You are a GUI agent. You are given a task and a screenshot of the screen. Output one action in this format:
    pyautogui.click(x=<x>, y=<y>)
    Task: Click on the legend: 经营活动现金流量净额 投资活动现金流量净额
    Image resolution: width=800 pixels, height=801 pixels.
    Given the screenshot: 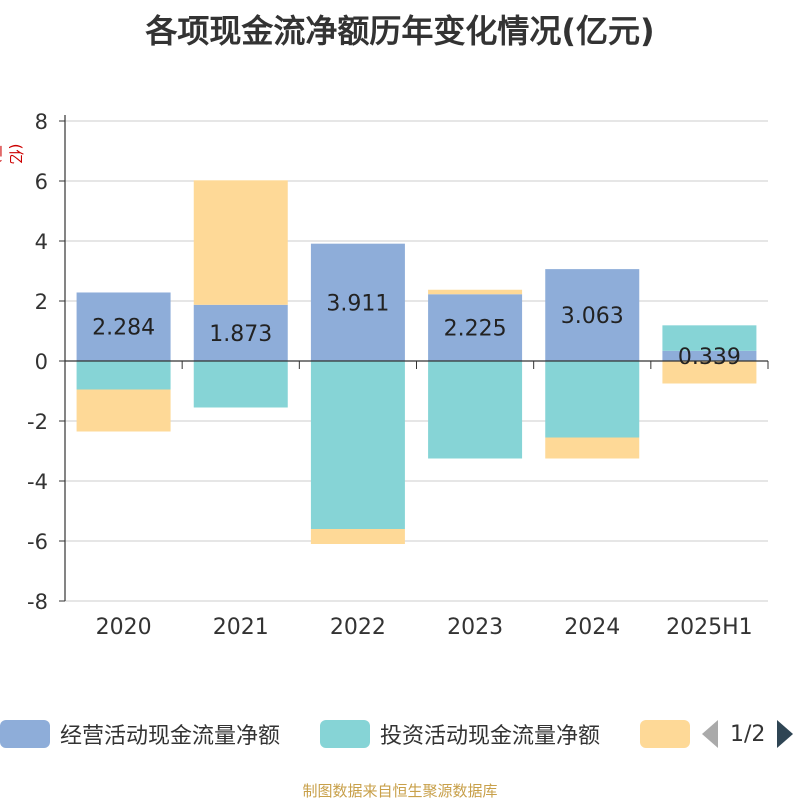 What is the action you would take?
    pyautogui.click(x=400, y=734)
    